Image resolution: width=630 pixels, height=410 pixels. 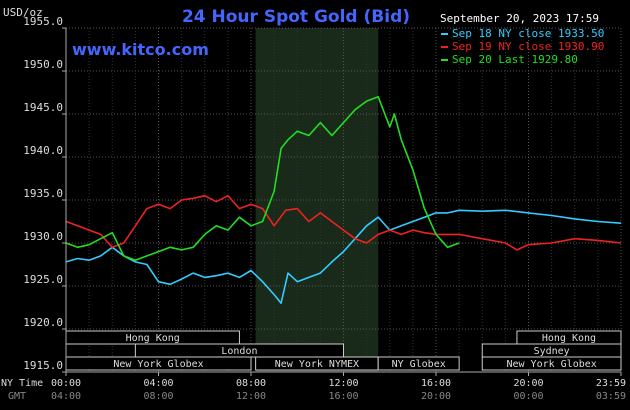 I want to click on y-axis-unit-label: USD/oz, so click(x=23, y=12).